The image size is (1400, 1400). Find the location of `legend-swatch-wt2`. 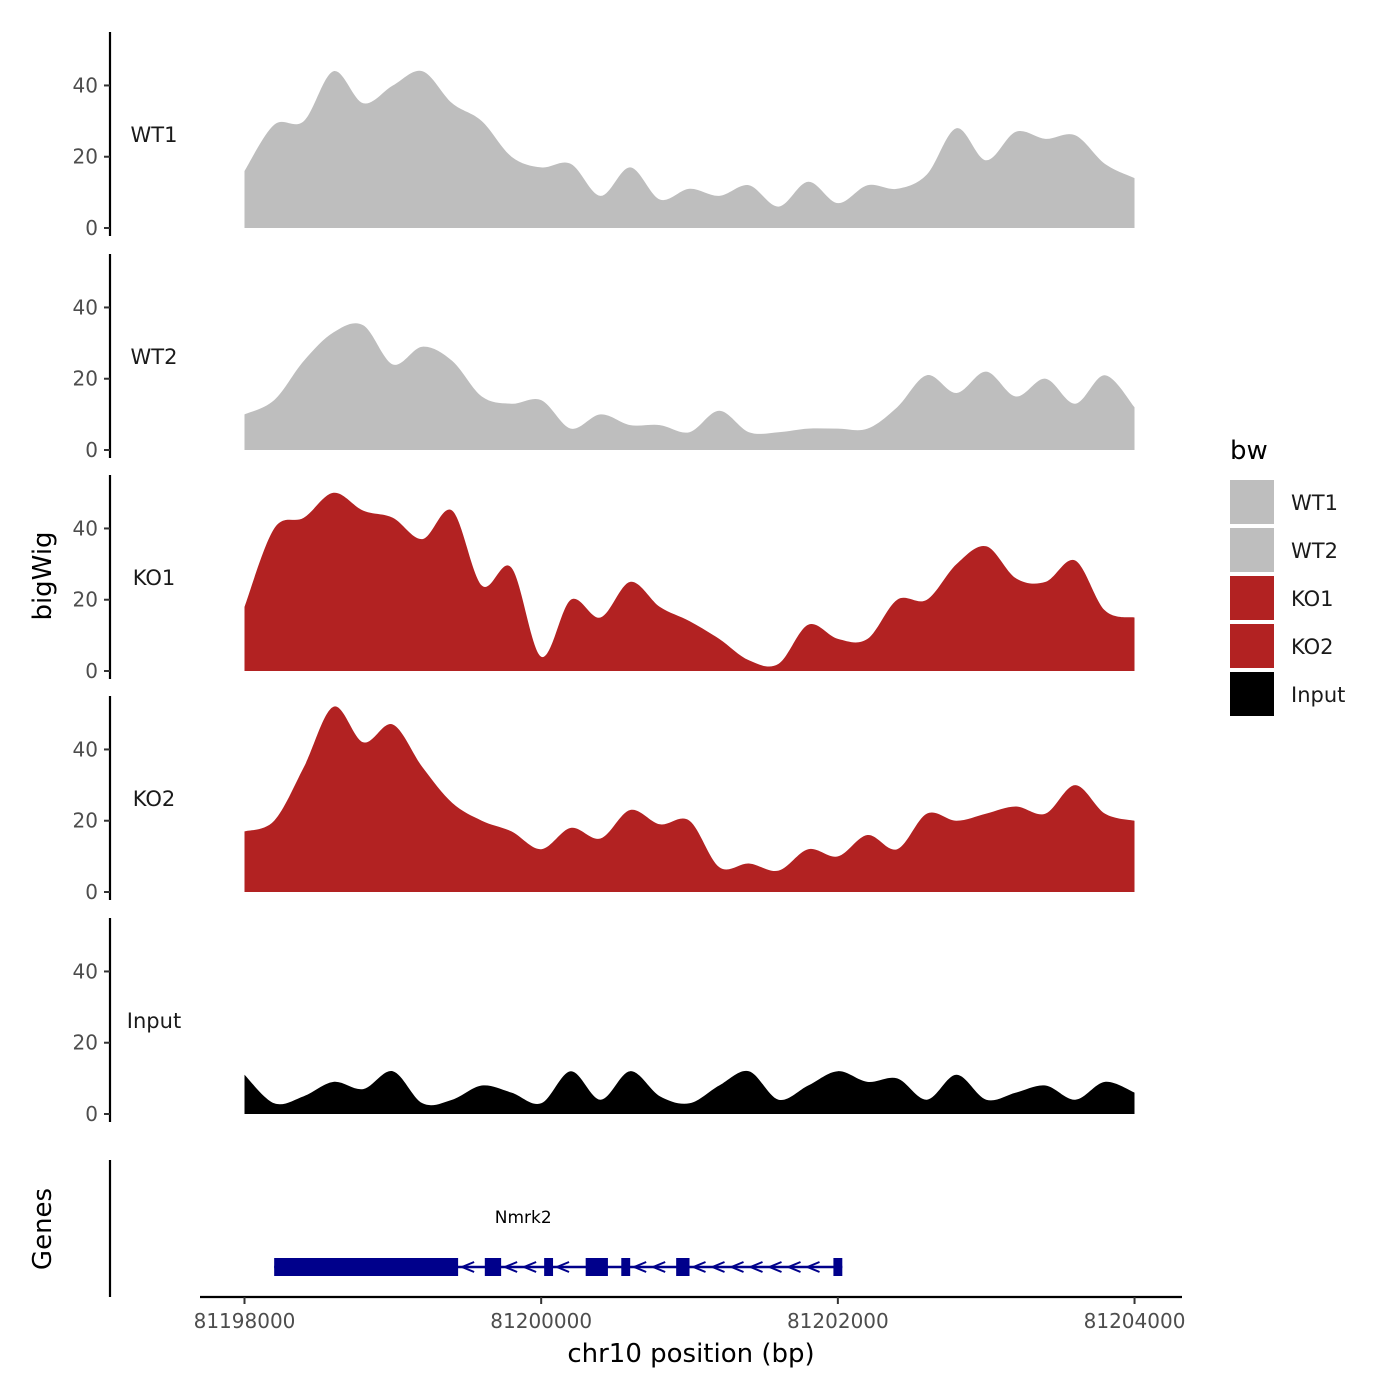

legend-swatch-wt2 is located at coordinates (1252, 550).